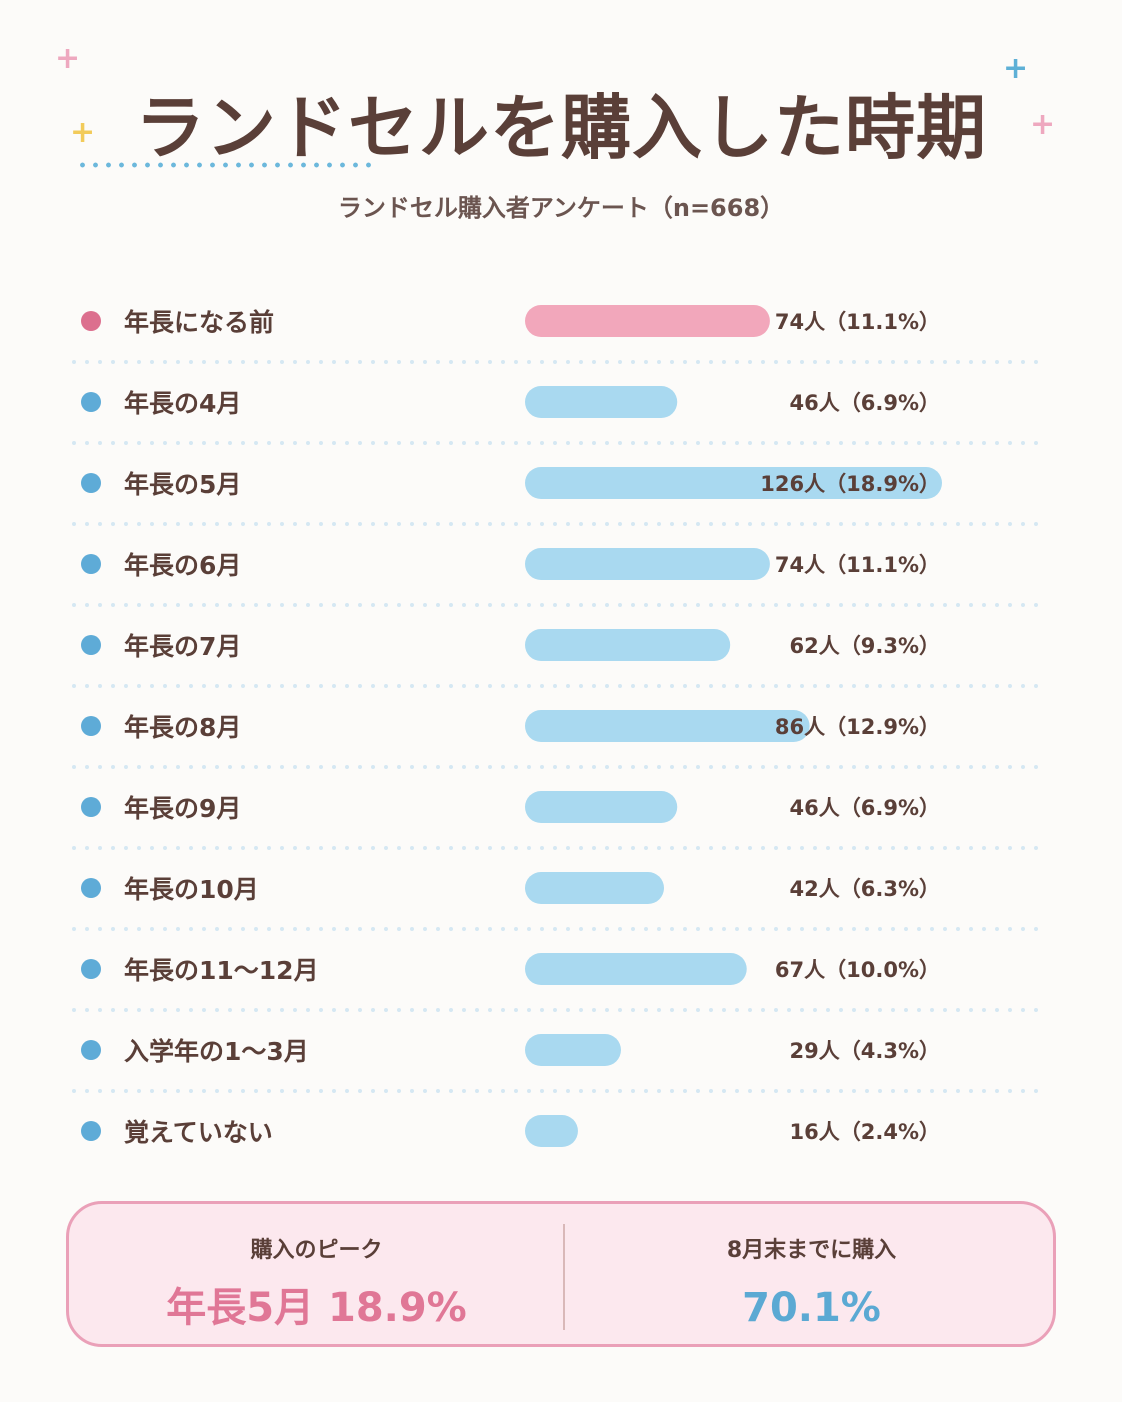 Image resolution: width=1122 pixels, height=1402 pixels. Describe the element at coordinates (182, 808) in the screenshot. I see `category-label: 年長の9月` at that location.